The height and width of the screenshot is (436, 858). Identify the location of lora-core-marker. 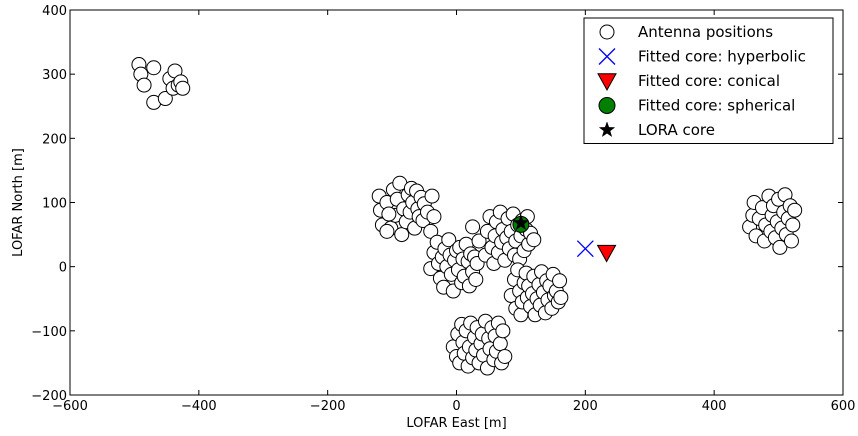
(521, 222).